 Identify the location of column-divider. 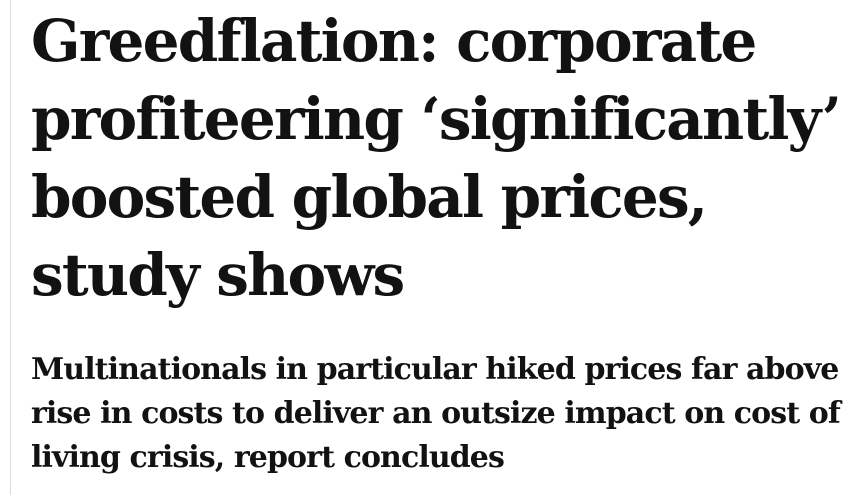
(10, 247).